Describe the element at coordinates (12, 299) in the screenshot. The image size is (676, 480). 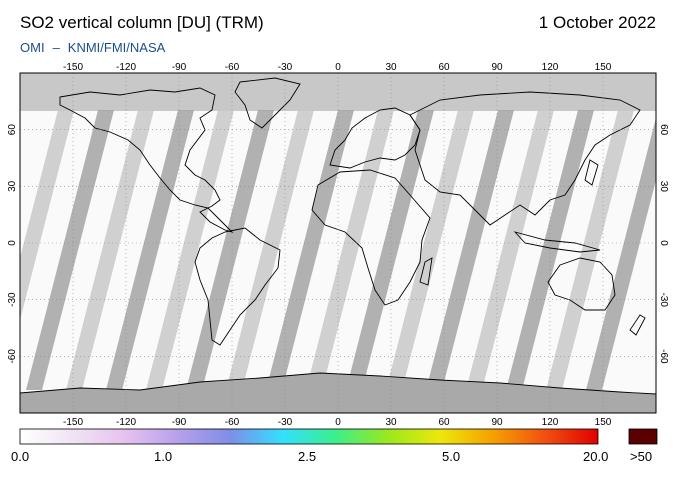
I see `latitude-tick-label-left: -30` at that location.